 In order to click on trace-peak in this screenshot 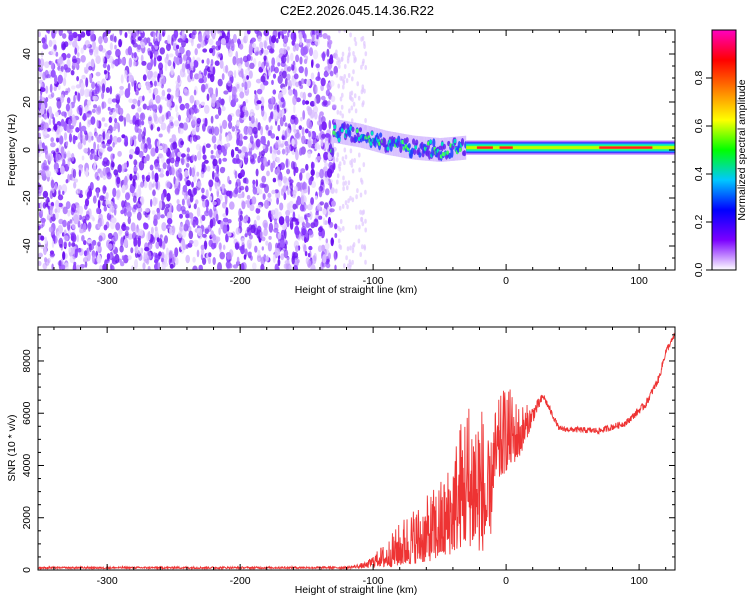, I will do `click(388, 148)`.